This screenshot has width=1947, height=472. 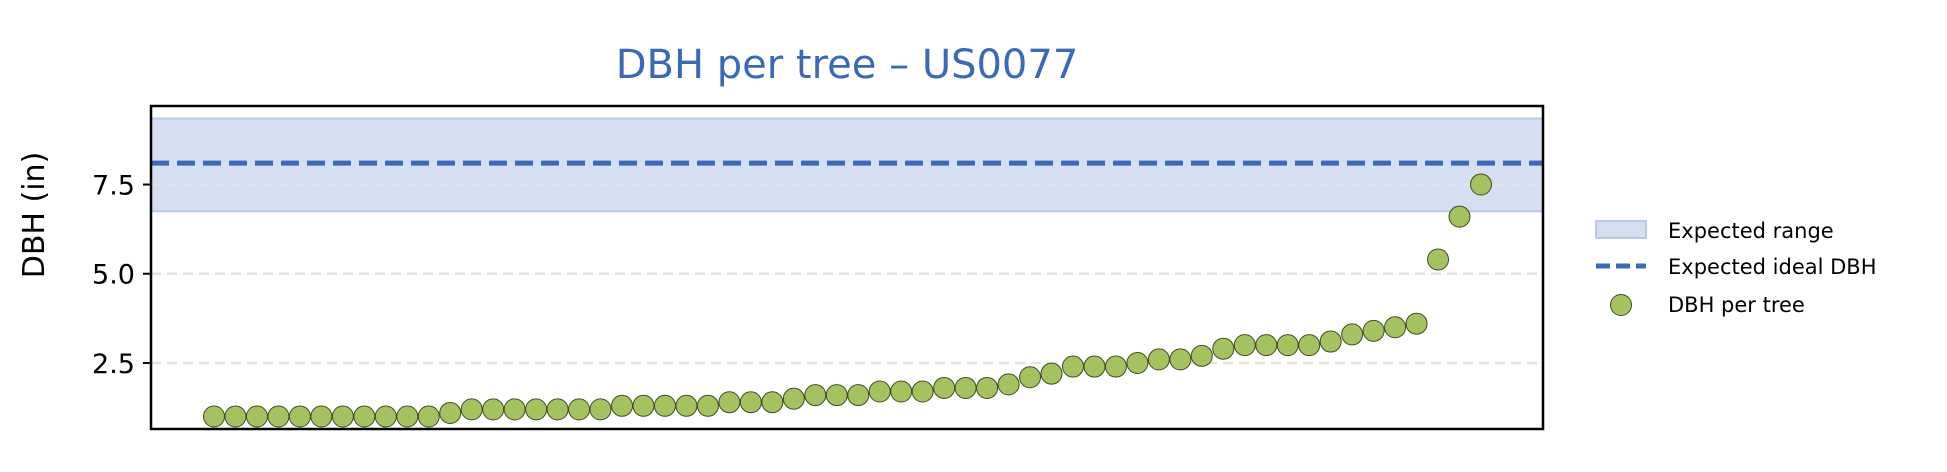 What do you see at coordinates (1772, 267) in the screenshot?
I see `legend-ideal-label: Expected ideal DBH` at bounding box center [1772, 267].